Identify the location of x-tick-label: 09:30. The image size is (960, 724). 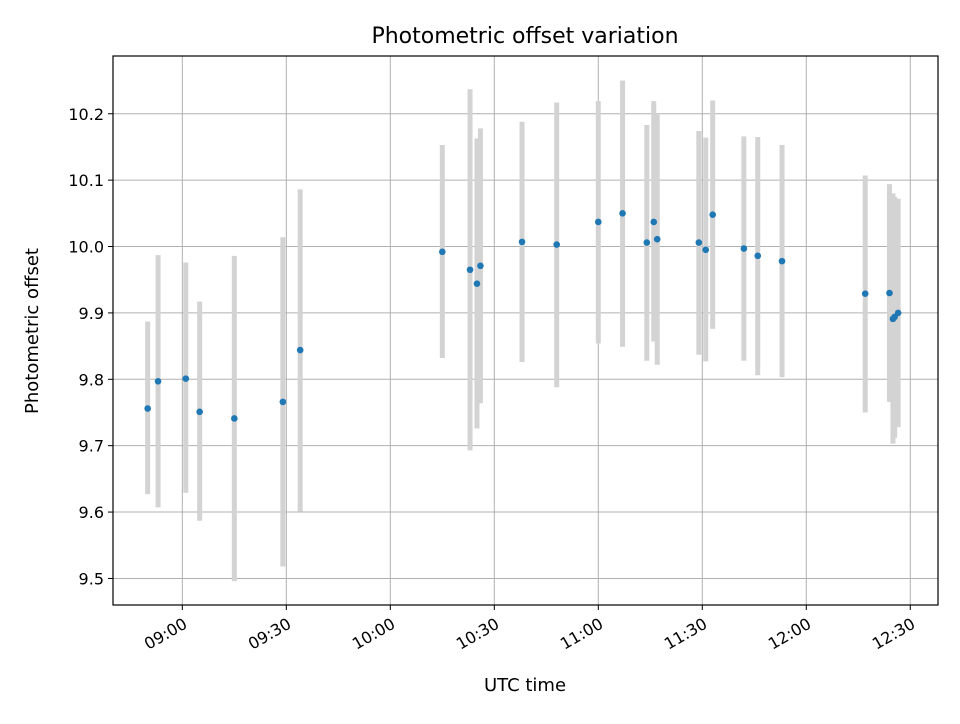
(269, 634).